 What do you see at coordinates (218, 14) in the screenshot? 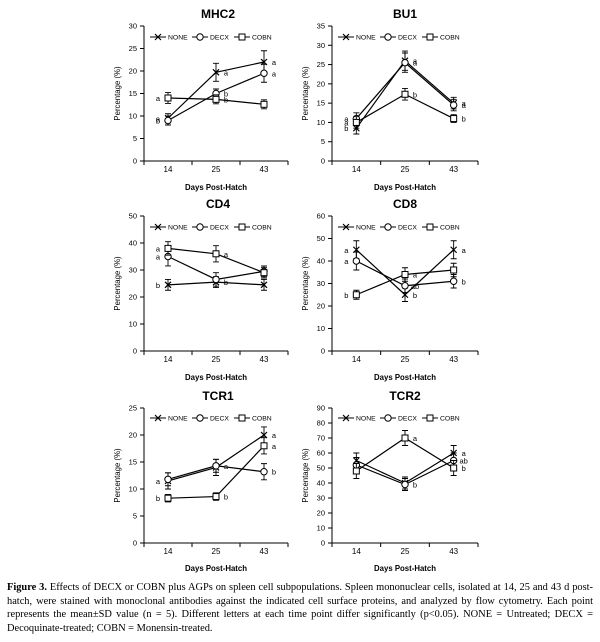
I see `chart-title: MHC2` at bounding box center [218, 14].